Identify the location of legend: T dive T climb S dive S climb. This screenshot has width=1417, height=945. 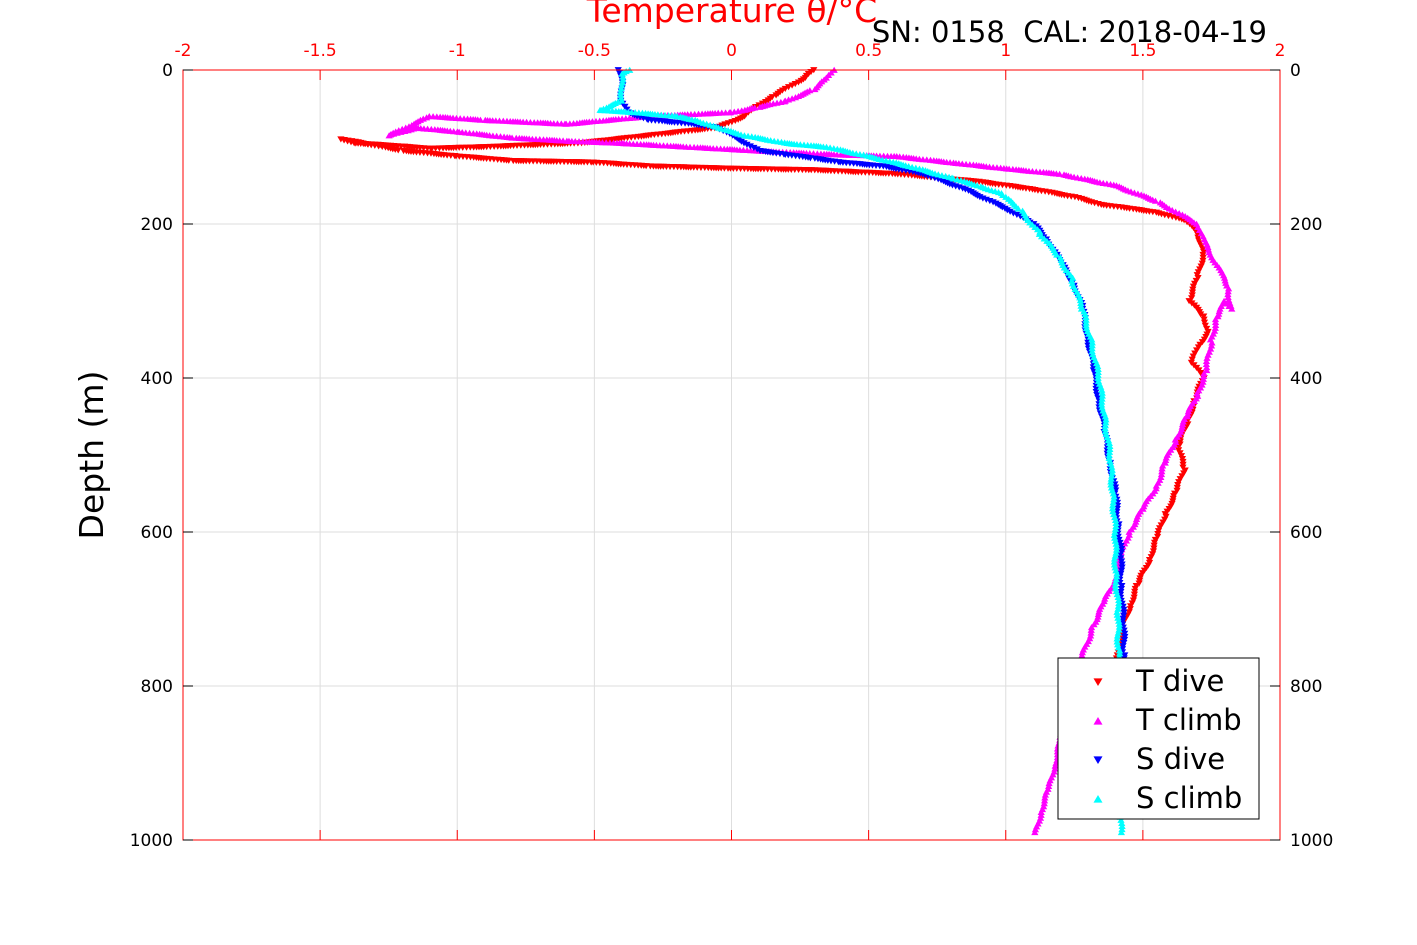
(1158, 738).